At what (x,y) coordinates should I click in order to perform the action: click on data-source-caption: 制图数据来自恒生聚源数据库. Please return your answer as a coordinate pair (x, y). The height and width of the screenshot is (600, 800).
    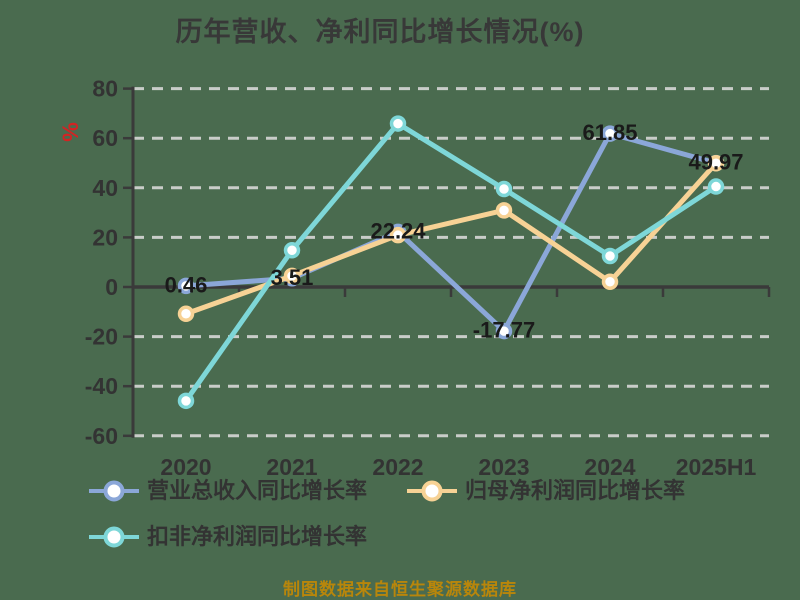
    Looking at the image, I should click on (400, 589).